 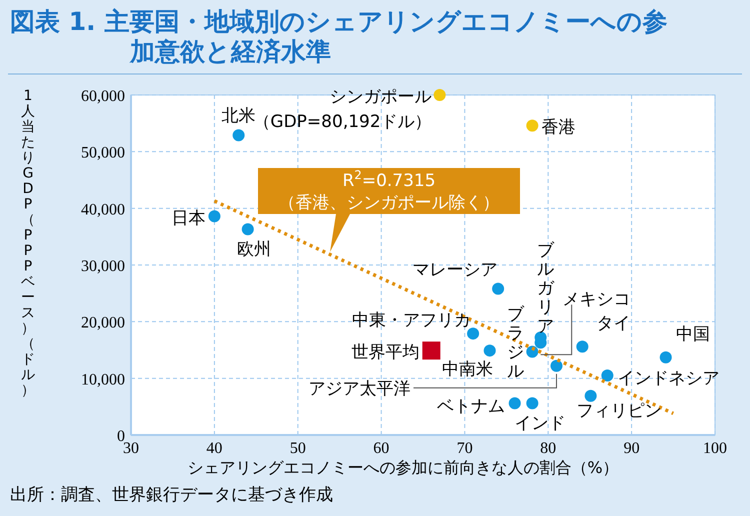 What do you see at coordinates (412, 320) in the screenshot?
I see `annotation: 中東・アフリカ` at bounding box center [412, 320].